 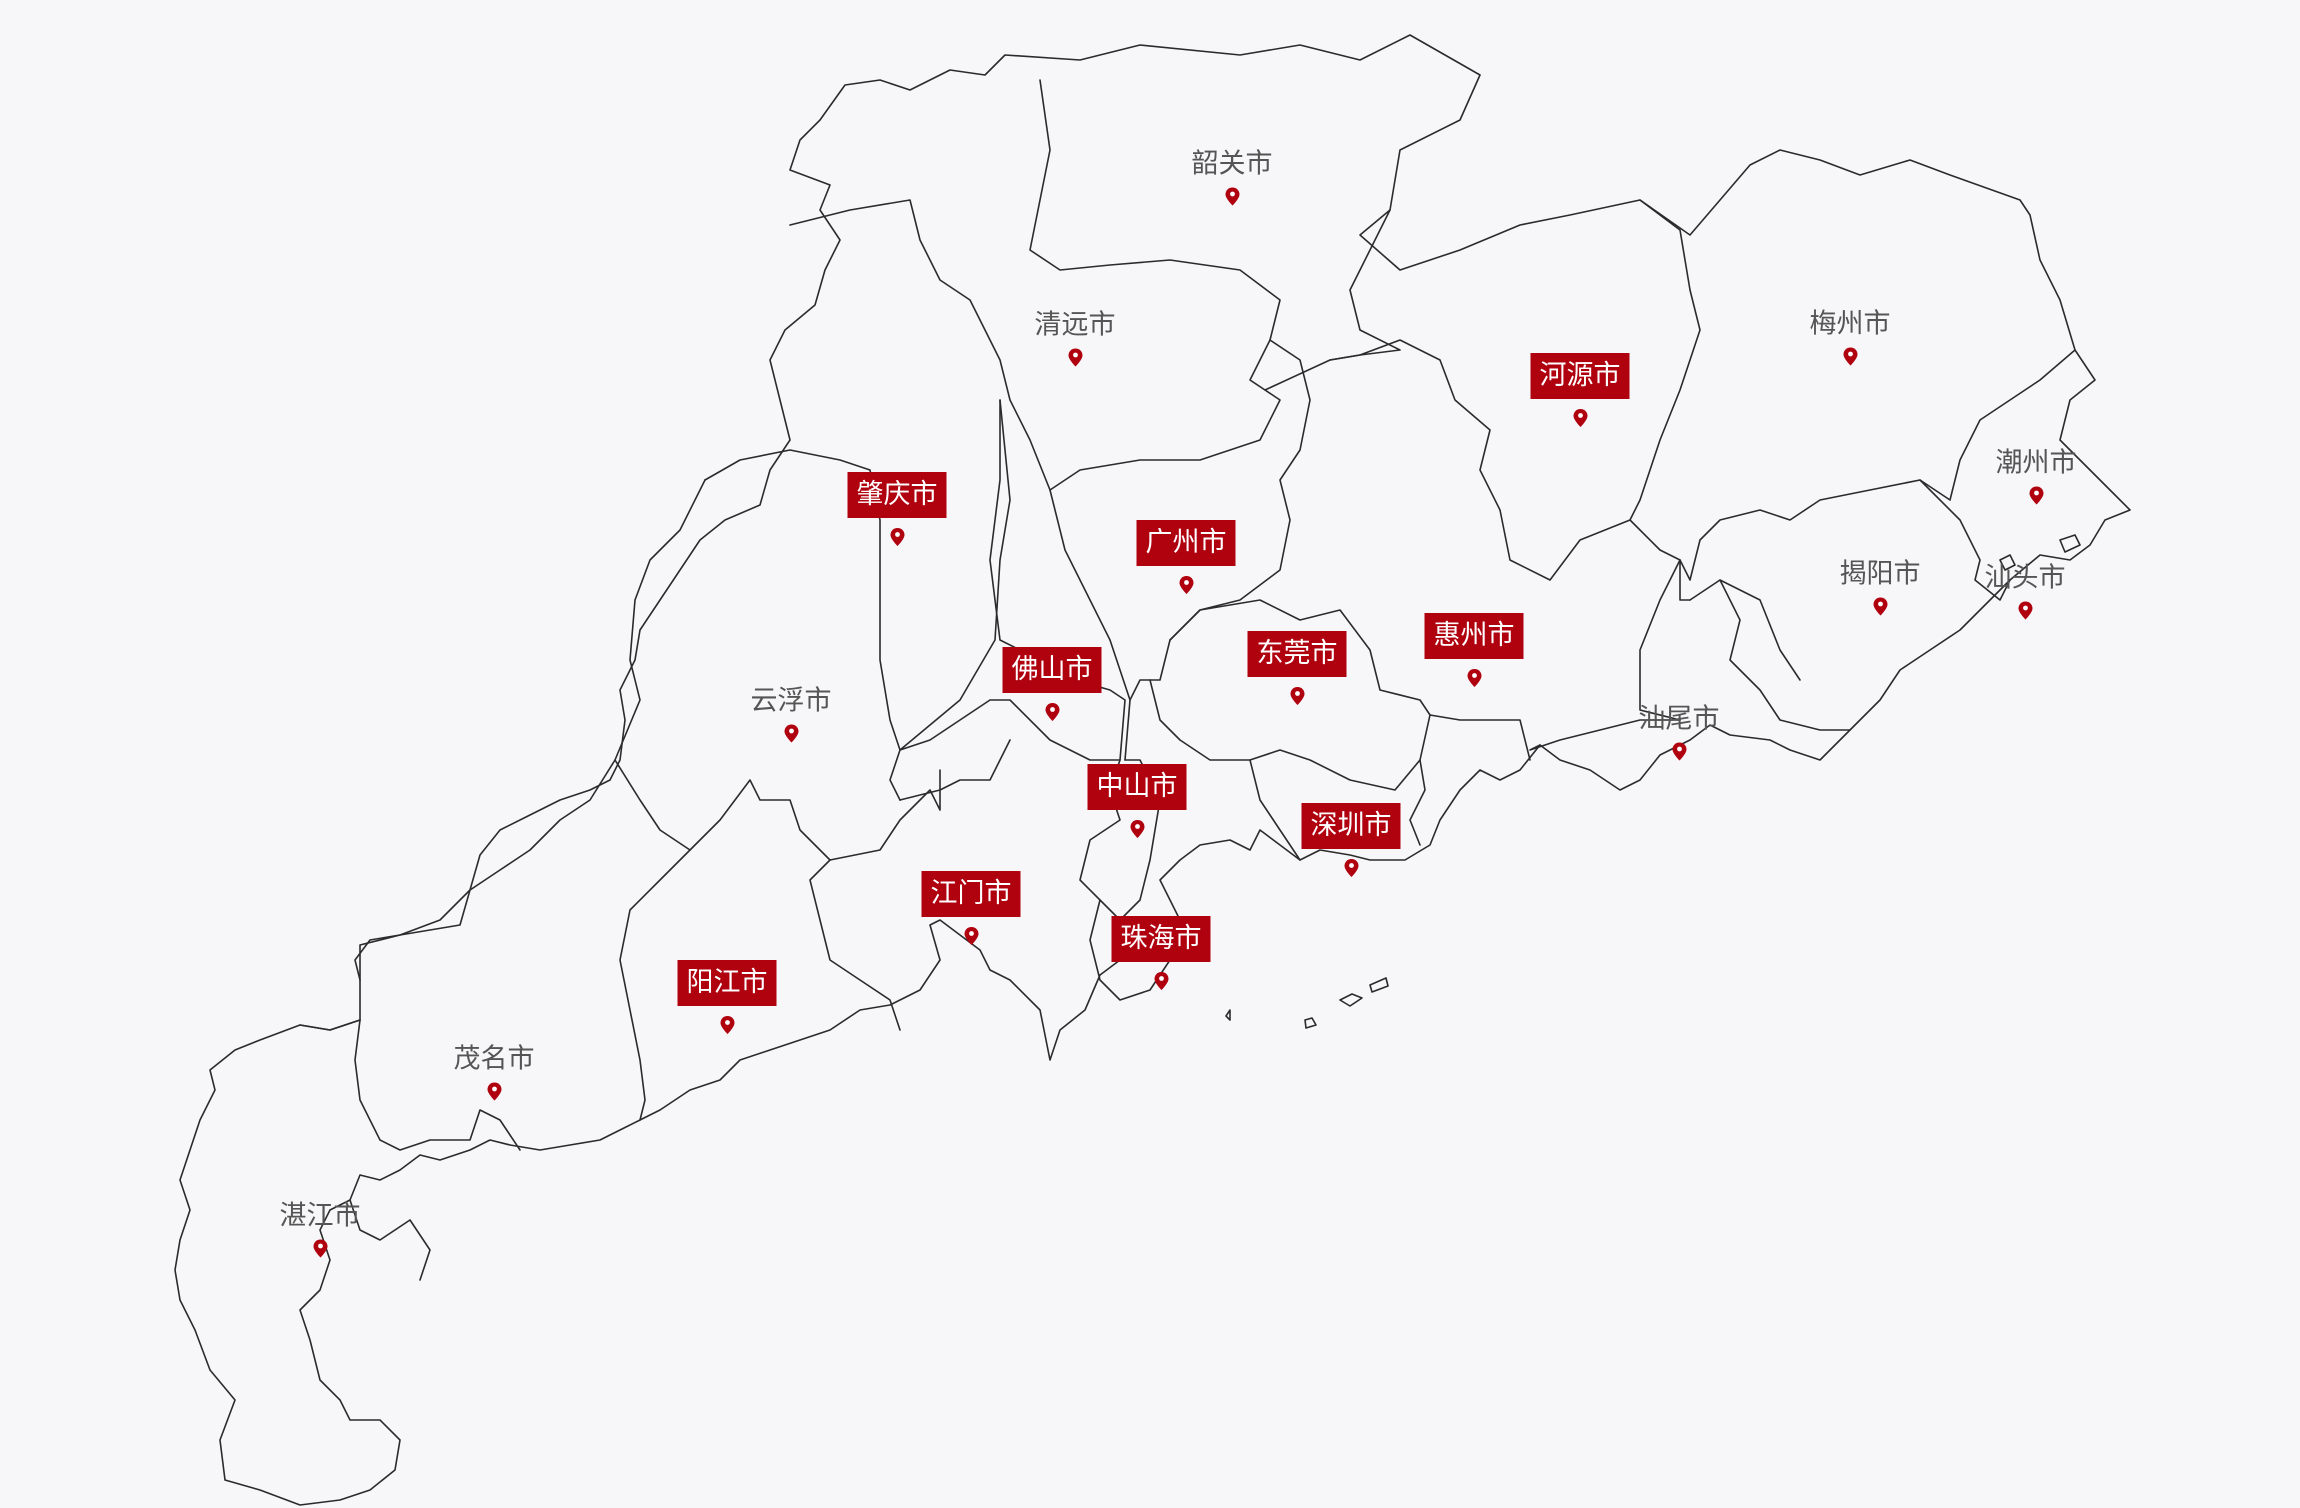 I want to click on city-marker-jiangmen: 江门市, so click(x=971, y=908).